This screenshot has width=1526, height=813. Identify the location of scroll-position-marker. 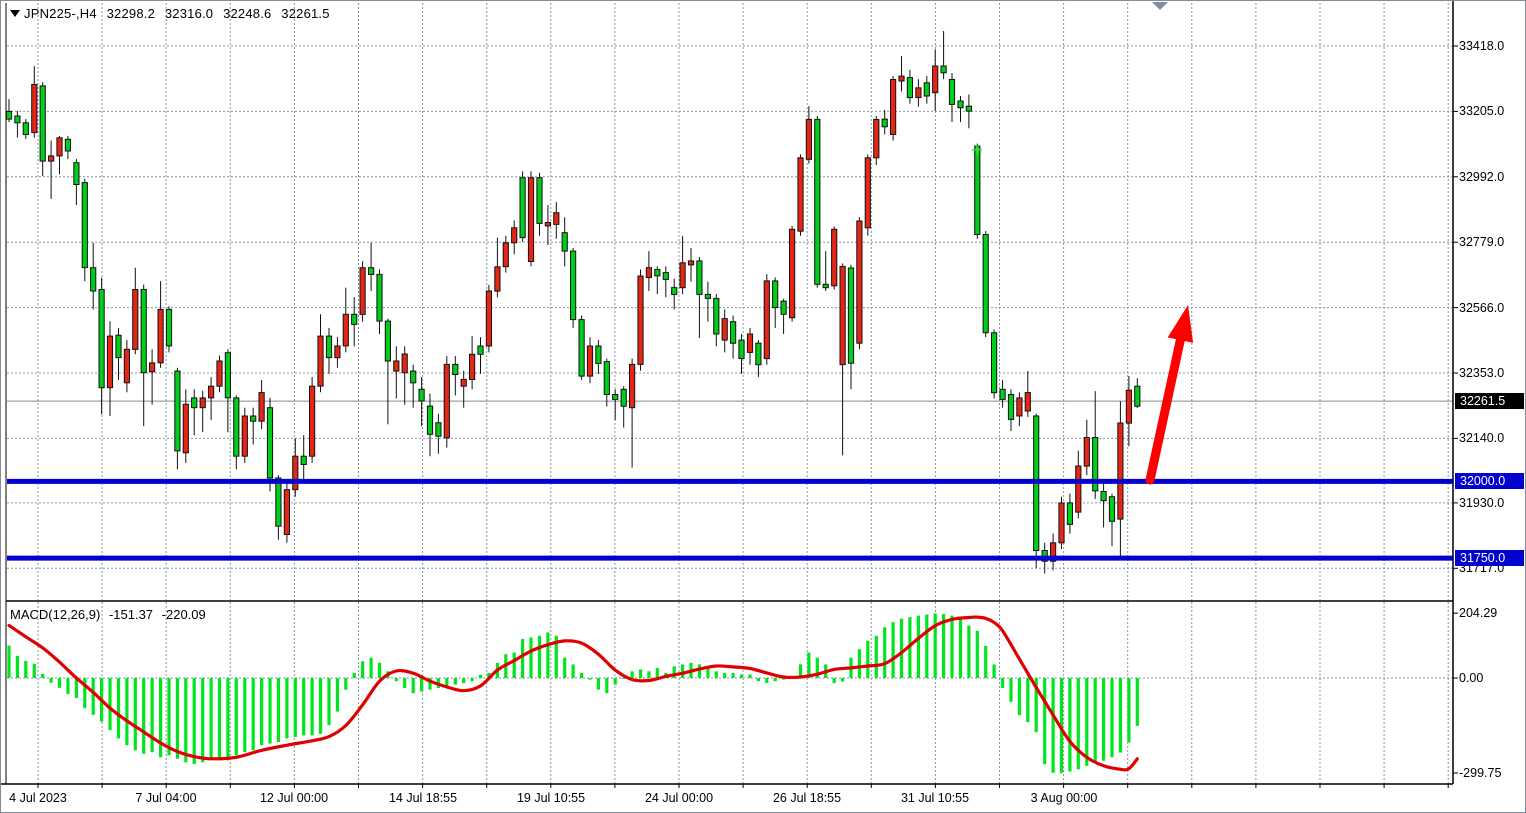
(1160, 6).